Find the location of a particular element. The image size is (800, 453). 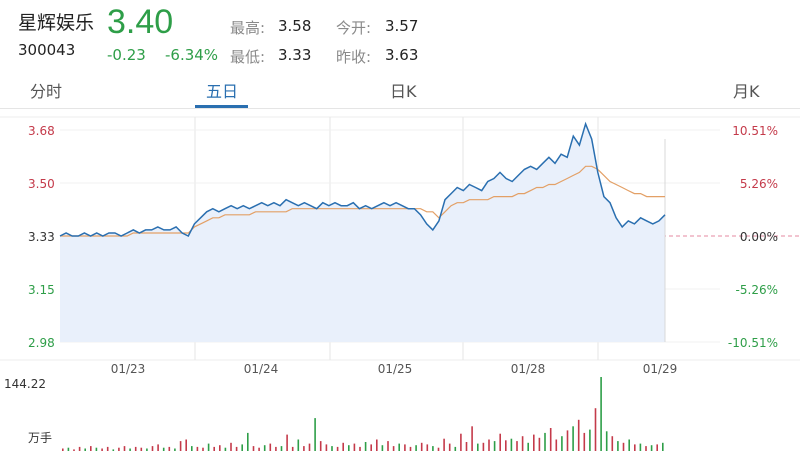

low-label: 最低: is located at coordinates (248, 57).